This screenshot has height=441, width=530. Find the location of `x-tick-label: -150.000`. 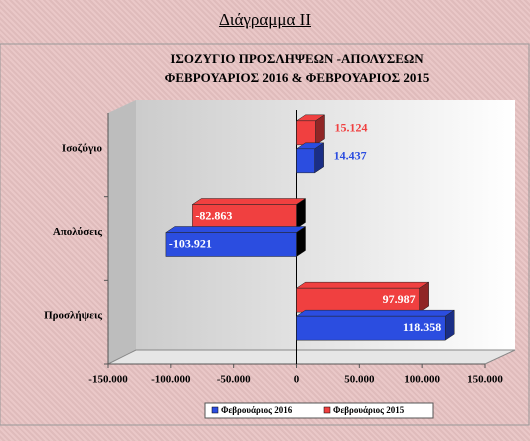

x-tick-label: -150.000 is located at coordinates (108, 380).